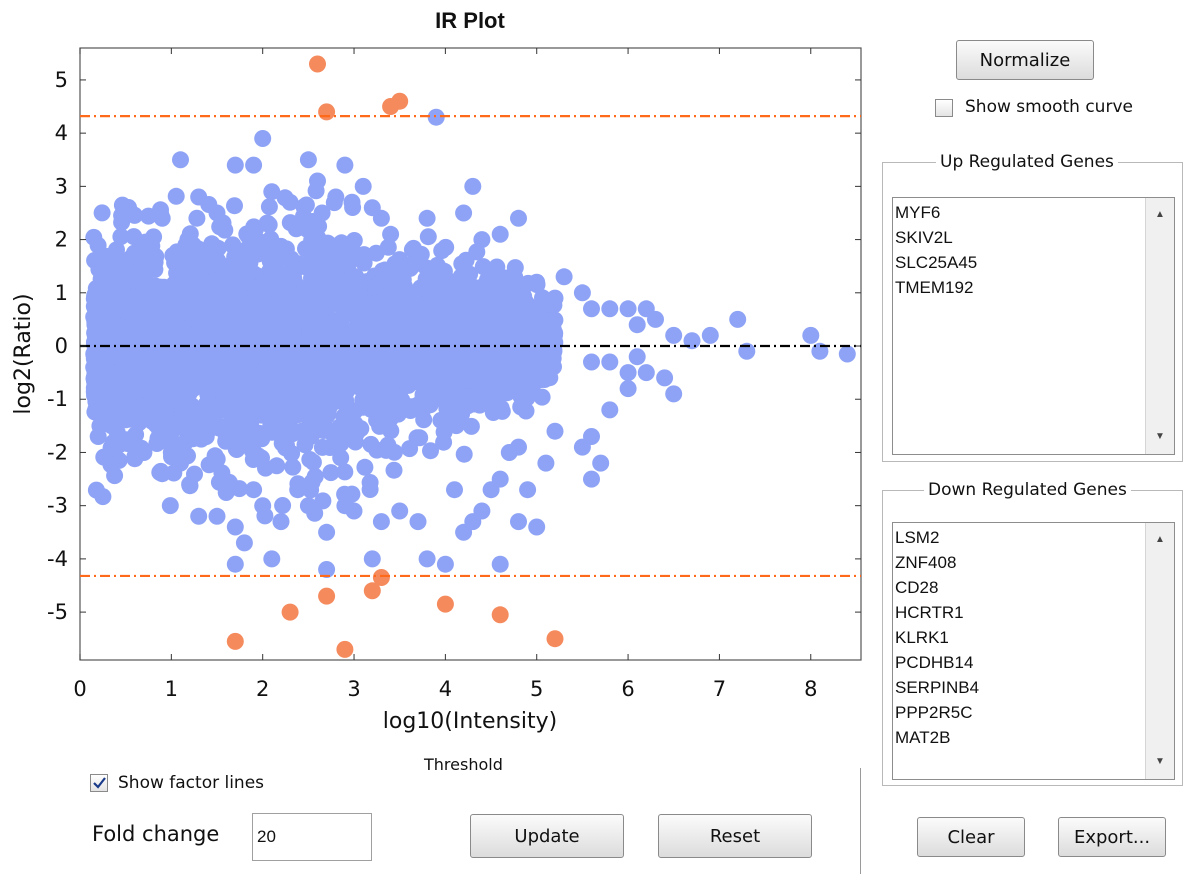 The height and width of the screenshot is (874, 1184). Describe the element at coordinates (924, 237) in the screenshot. I see `gene-list-item: SKIV2L` at that location.